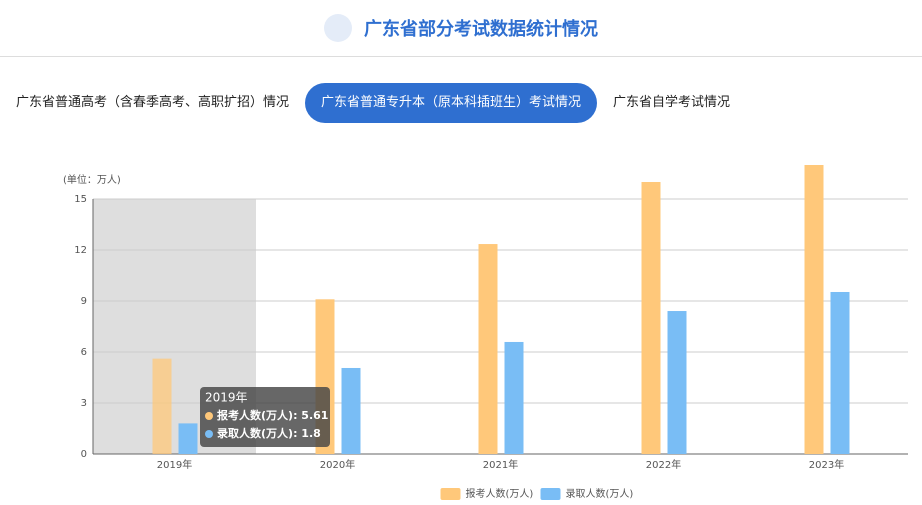 The height and width of the screenshot is (505, 922). I want to click on legend-label: 录取人数(万人), so click(600, 493).